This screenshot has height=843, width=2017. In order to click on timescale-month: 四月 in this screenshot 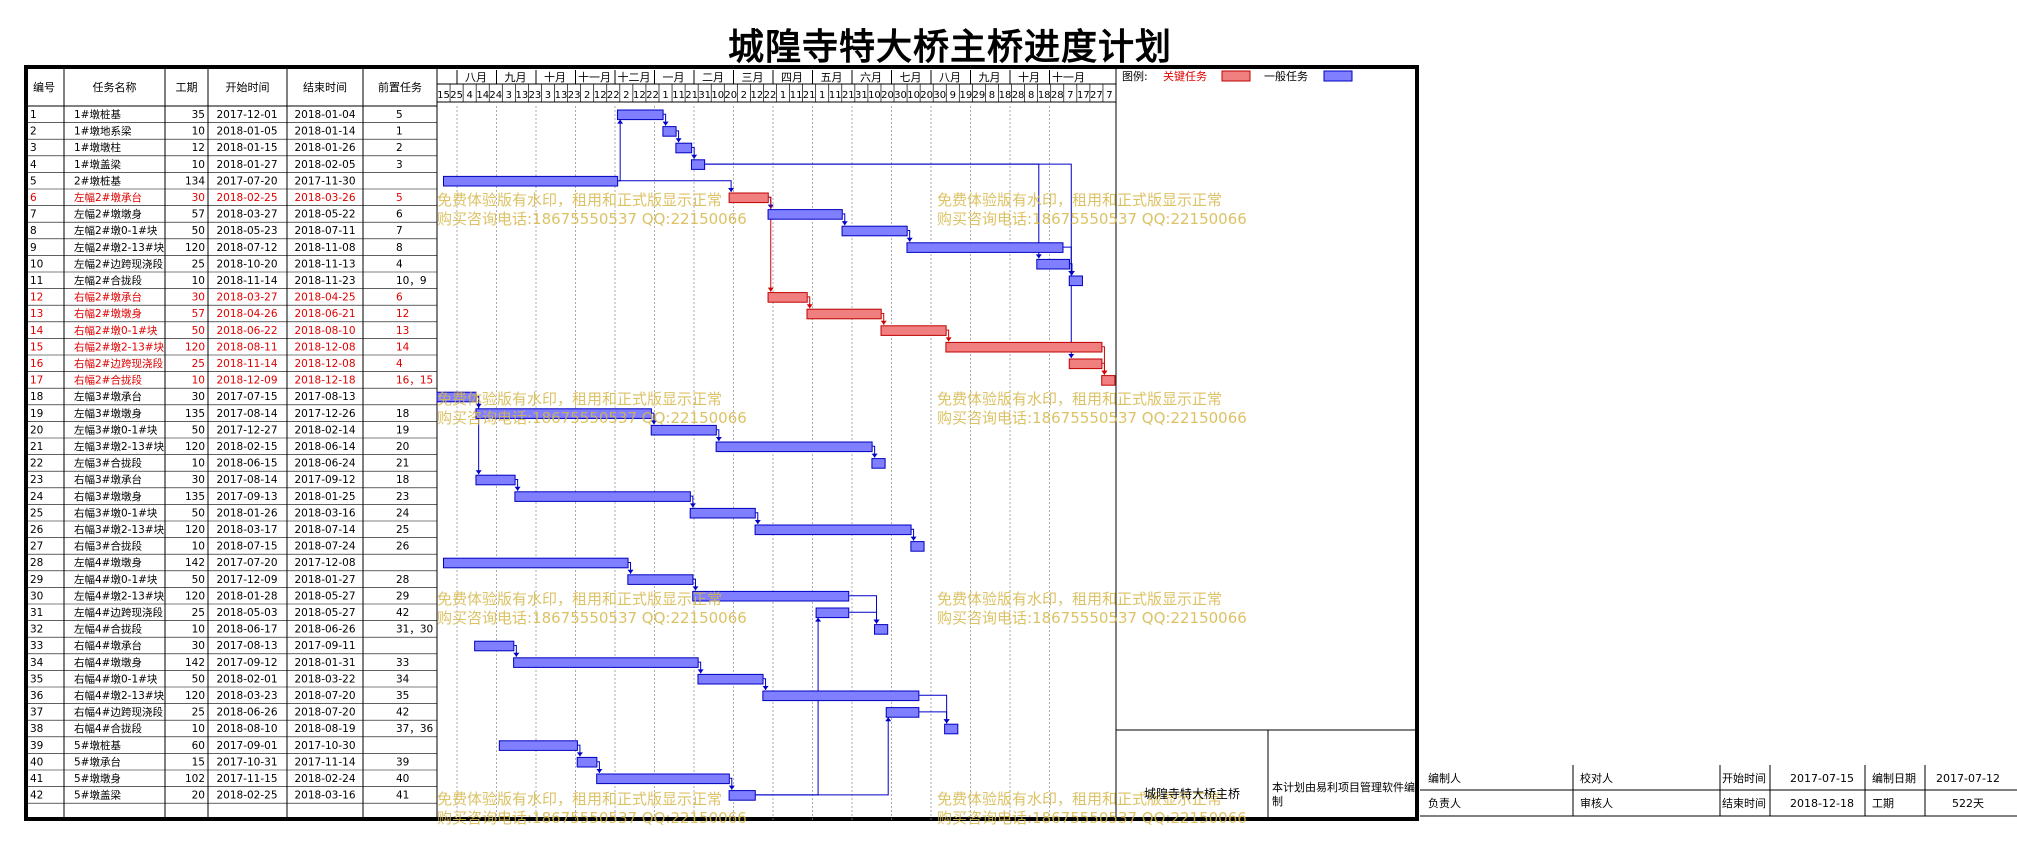, I will do `click(792, 77)`.